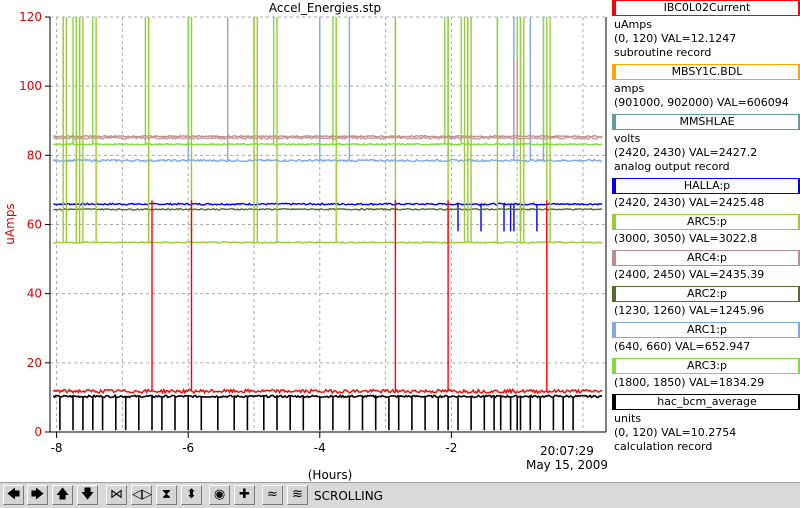  What do you see at coordinates (34, 363) in the screenshot?
I see `y-tick-label: 20` at bounding box center [34, 363].